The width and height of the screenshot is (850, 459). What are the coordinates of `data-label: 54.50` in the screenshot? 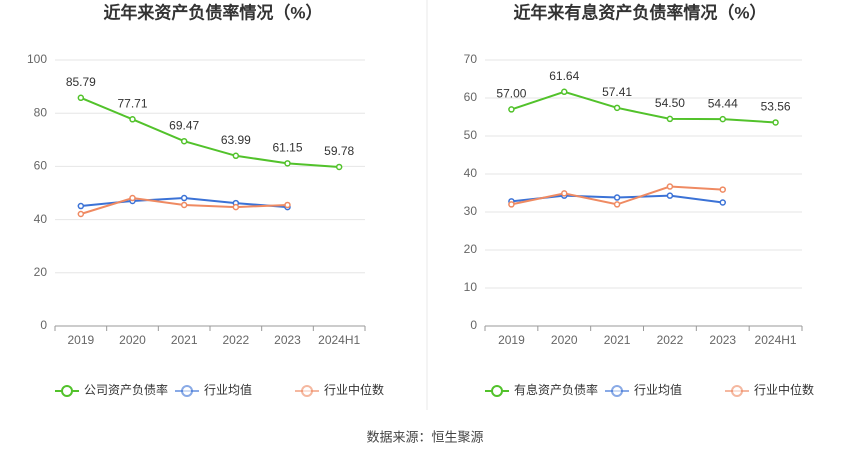 It's located at (670, 103).